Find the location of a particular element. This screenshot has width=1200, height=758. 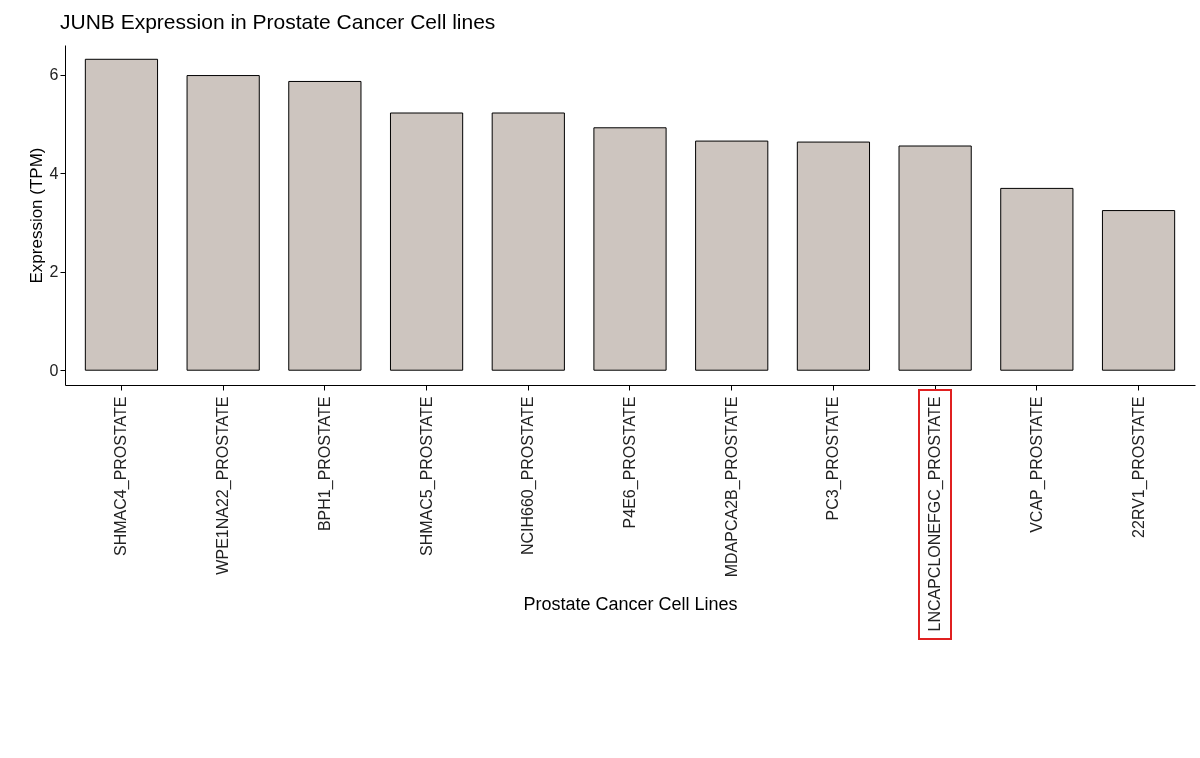

x-tick-label: P4E6_PROSTATE is located at coordinates (630, 462).